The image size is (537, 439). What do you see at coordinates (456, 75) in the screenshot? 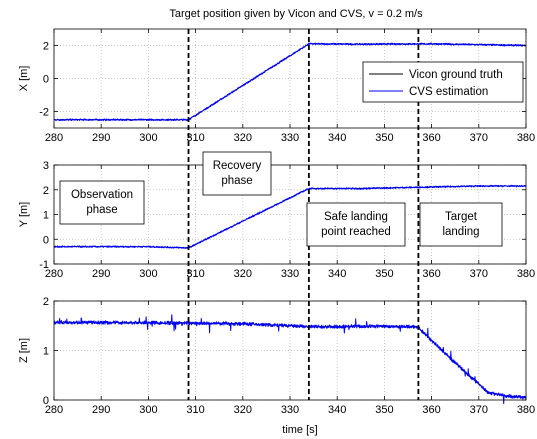
I see `legend-entry: Vicon ground truth` at bounding box center [456, 75].